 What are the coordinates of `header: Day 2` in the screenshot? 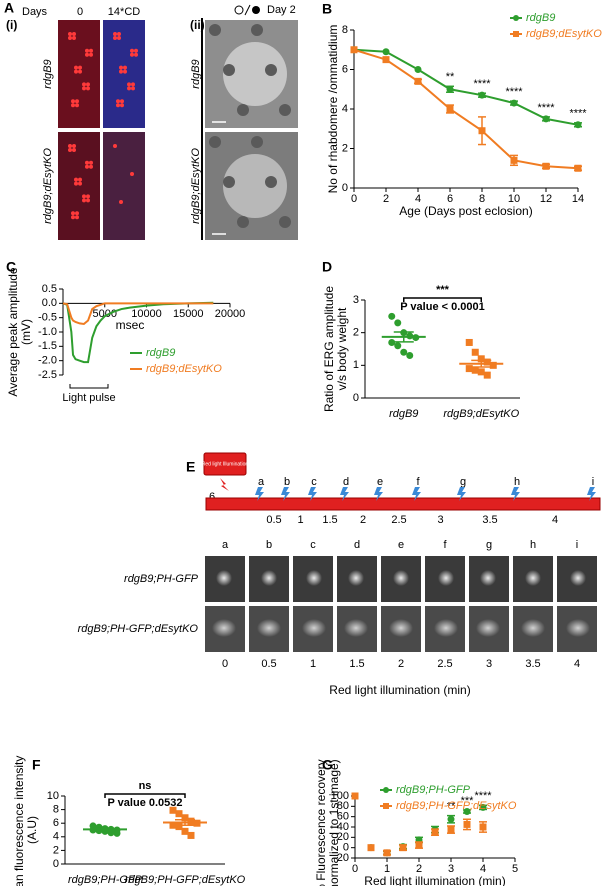 It's located at (281, 10).